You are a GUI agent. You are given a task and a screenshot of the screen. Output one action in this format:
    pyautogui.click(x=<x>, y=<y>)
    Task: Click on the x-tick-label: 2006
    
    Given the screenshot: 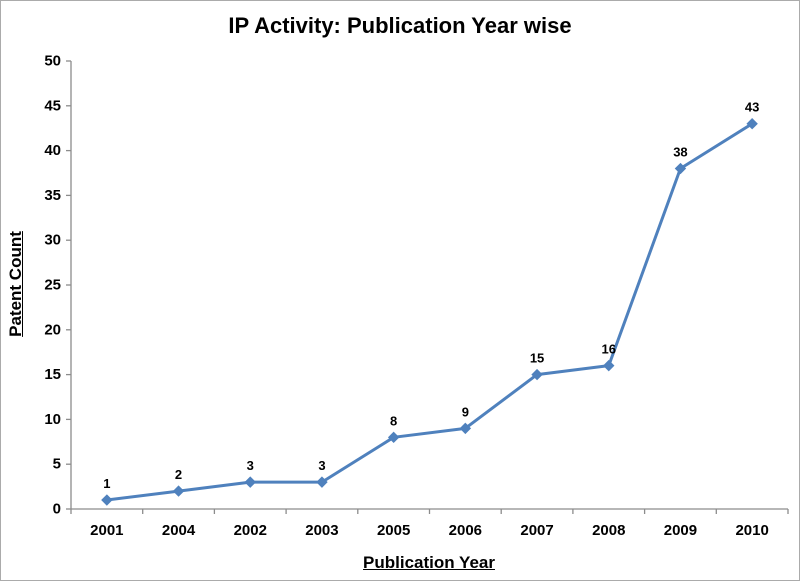 What is the action you would take?
    pyautogui.click(x=465, y=530)
    